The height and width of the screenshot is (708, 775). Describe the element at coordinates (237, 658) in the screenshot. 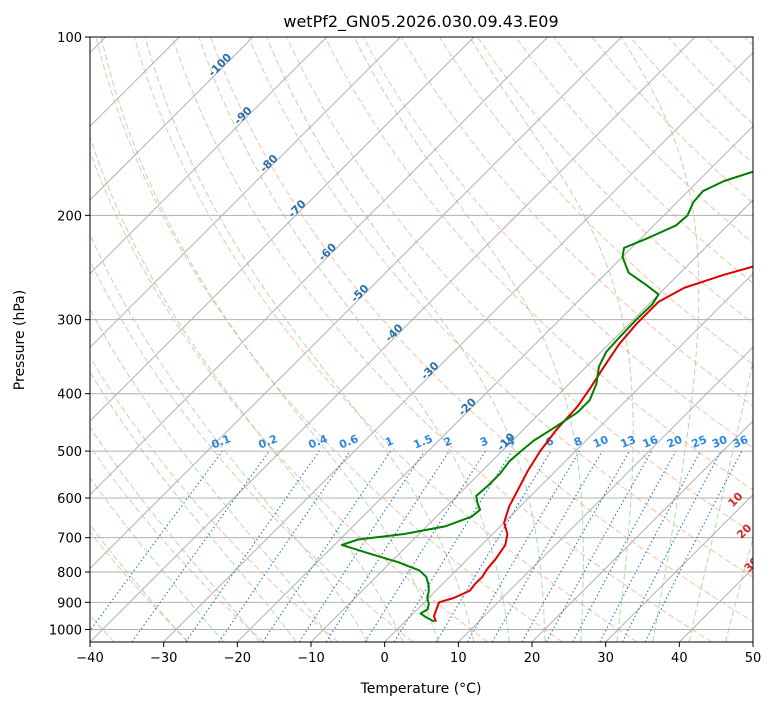

I see `x-tick-label: −20` at that location.